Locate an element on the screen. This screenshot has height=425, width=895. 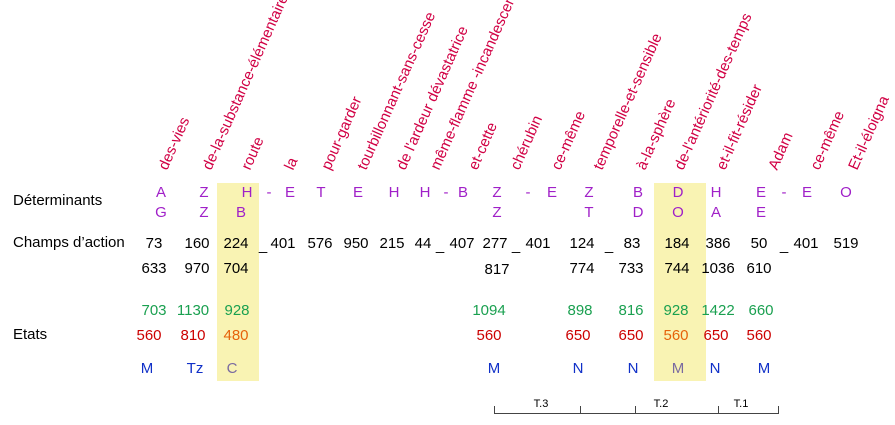
champ-value: 970 is located at coordinates (197, 268).